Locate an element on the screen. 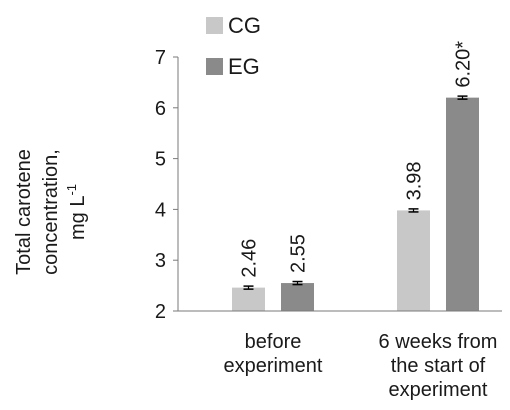 The height and width of the screenshot is (410, 510). data-label: 3.98 is located at coordinates (415, 180).